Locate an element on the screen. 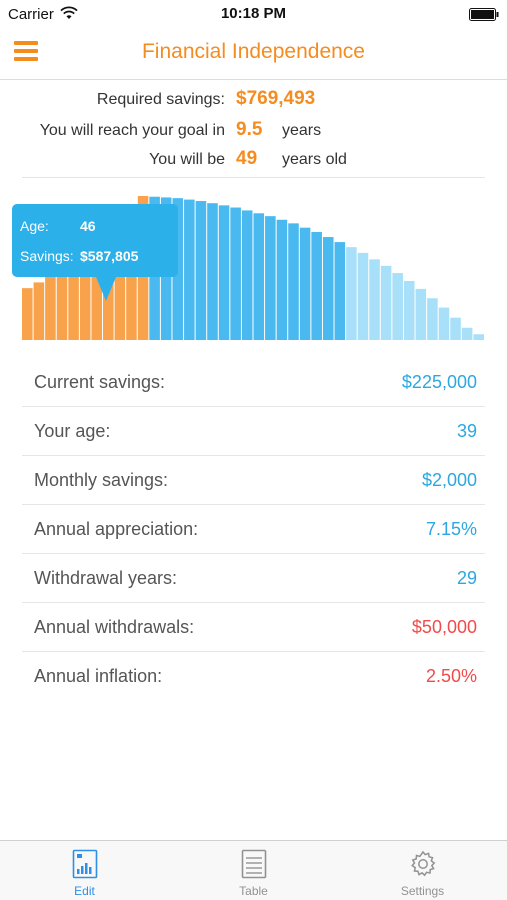 This screenshot has width=507, height=900. required-savings-value: $769,493 is located at coordinates (276, 98).